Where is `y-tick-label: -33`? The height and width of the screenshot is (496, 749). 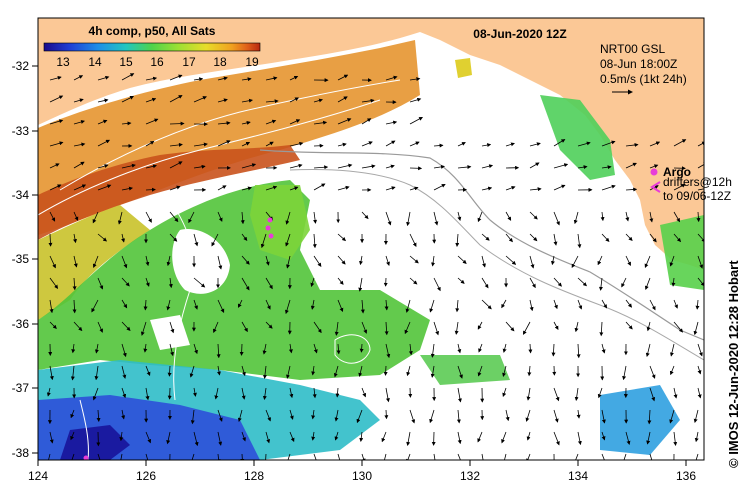
y-tick-label: -33 is located at coordinates (21, 131).